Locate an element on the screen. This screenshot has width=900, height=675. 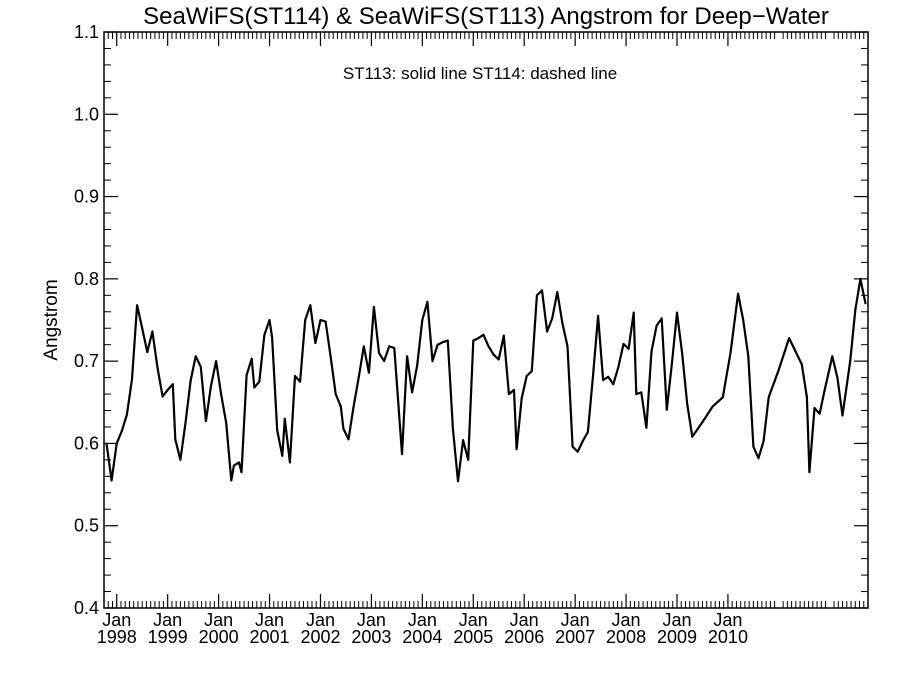
x-tick-year-label: 1999 is located at coordinates (168, 637).